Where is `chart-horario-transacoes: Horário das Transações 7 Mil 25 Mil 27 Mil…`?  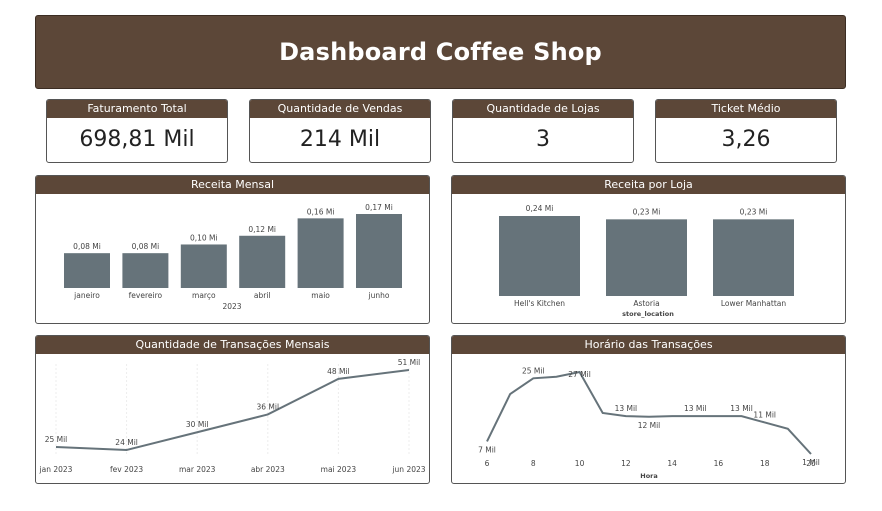
chart-horario-transacoes: Horário das Transações 7 Mil 25 Mil 27 Mil… is located at coordinates (648, 409).